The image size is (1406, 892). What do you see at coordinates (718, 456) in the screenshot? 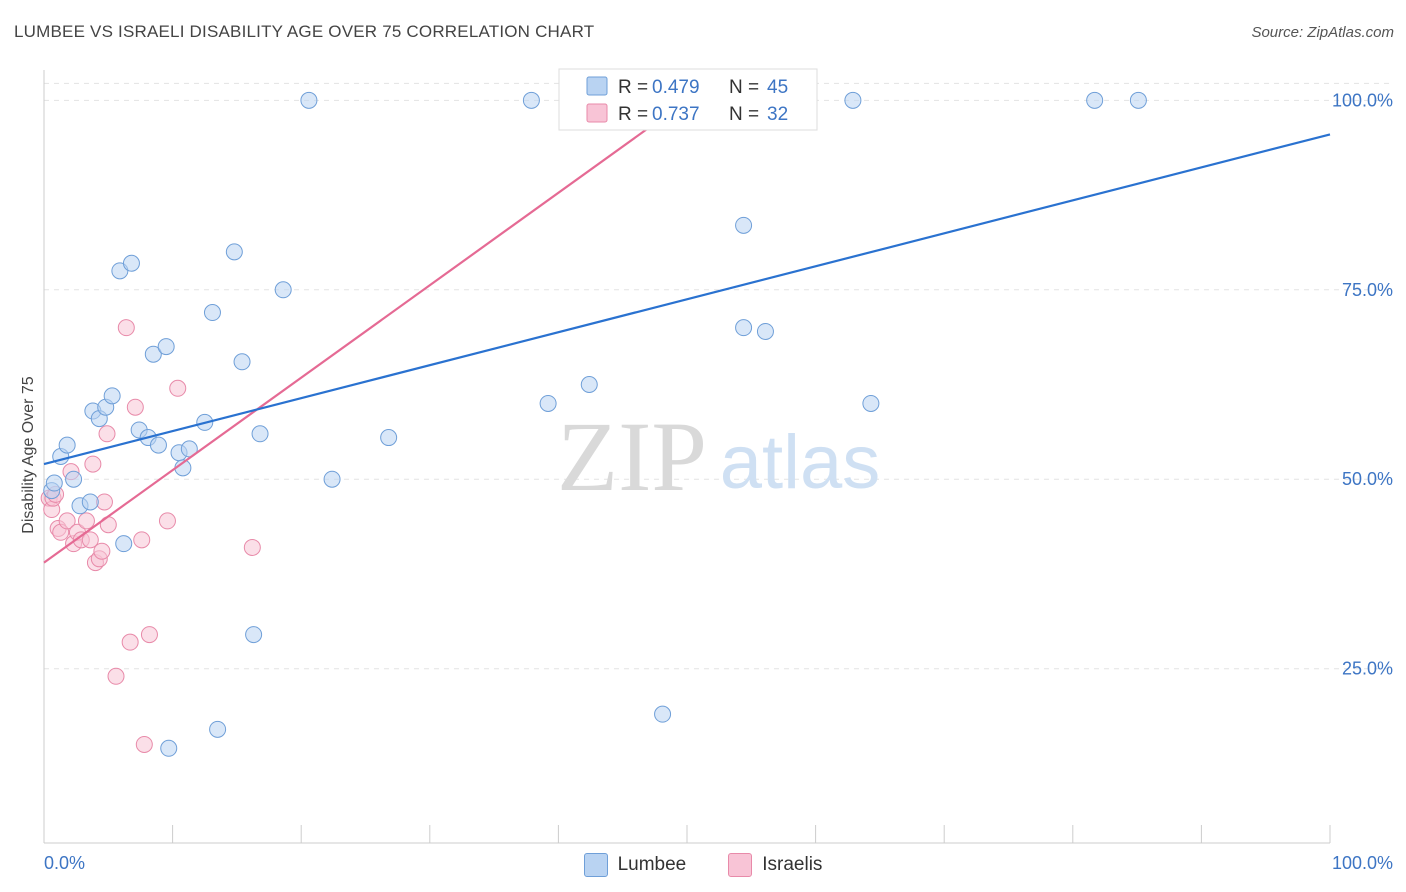
I see `watermark: ZIP atlas` at bounding box center [718, 456].